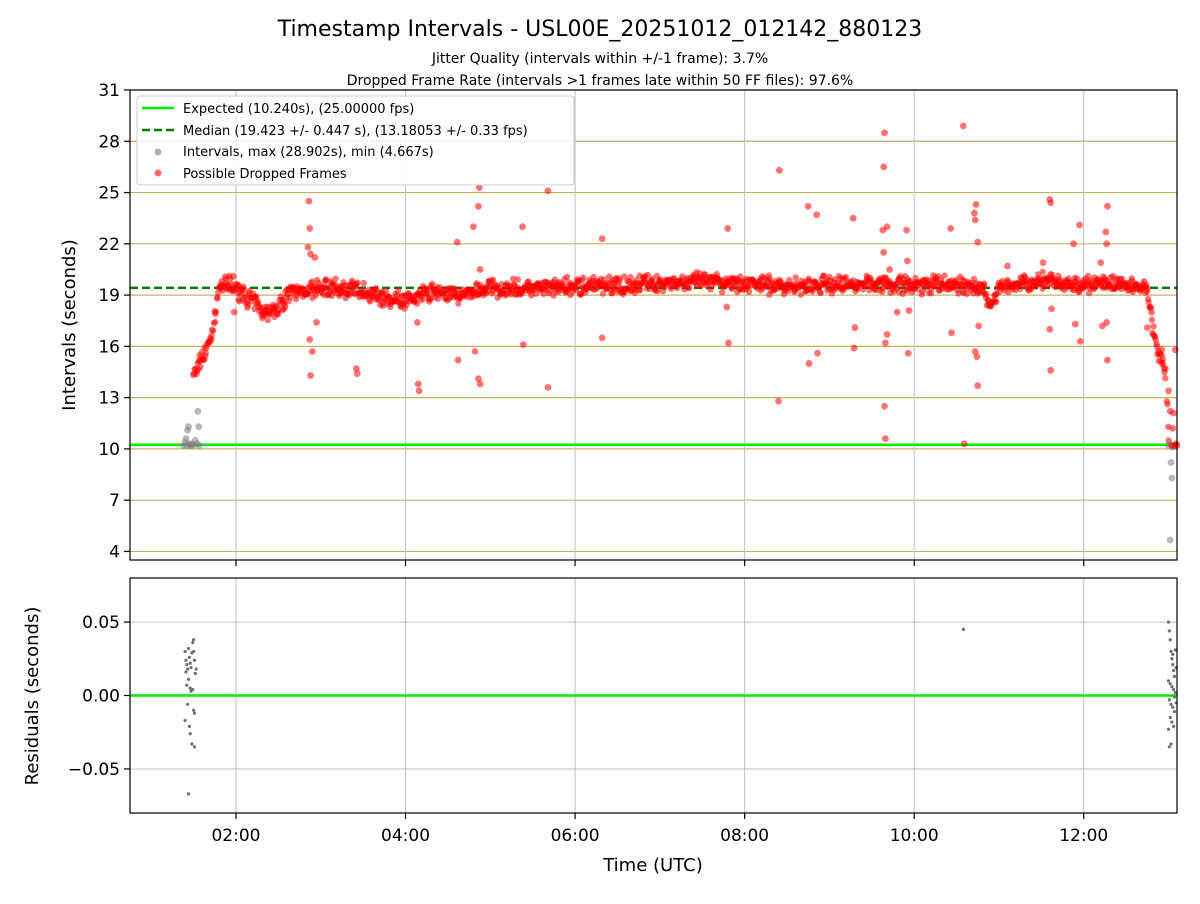 The height and width of the screenshot is (904, 1200). What do you see at coordinates (405, 836) in the screenshot?
I see `x-tick-label: 04:00` at bounding box center [405, 836].